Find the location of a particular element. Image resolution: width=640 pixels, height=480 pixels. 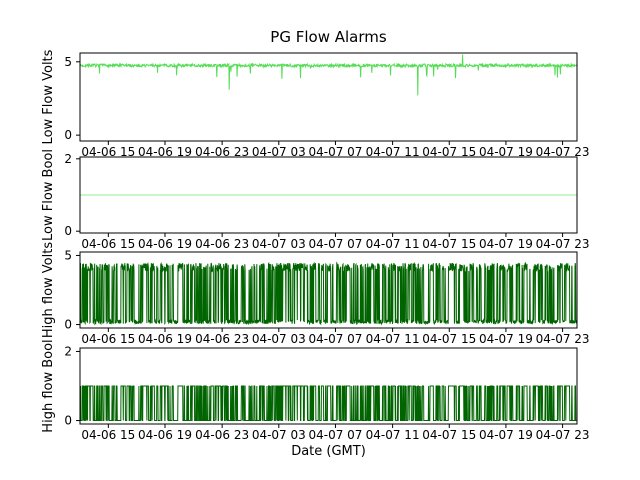

y-axis-label-high-flow-bool: High flow Bool is located at coordinates (48, 385).